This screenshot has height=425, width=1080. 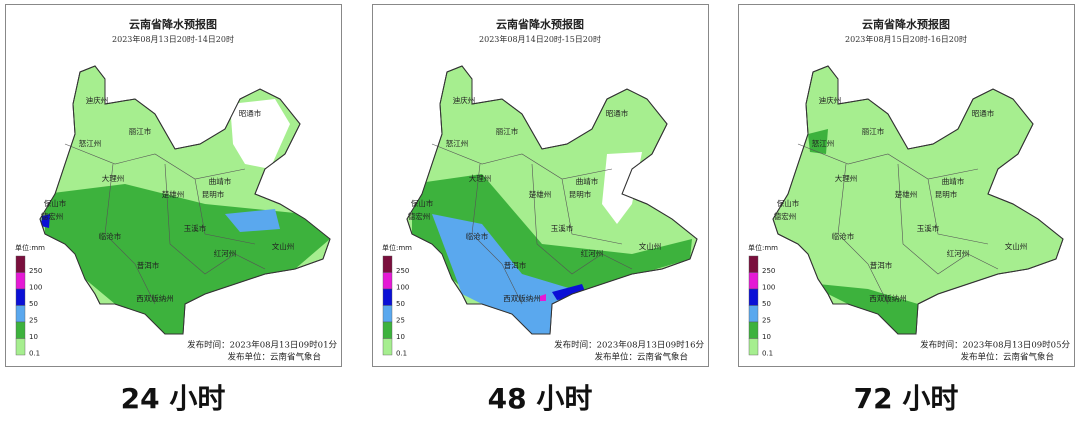 What do you see at coordinates (629, 345) in the screenshot?
I see `publish-time: 发布时间：2023年08月13日09时16分` at bounding box center [629, 345].